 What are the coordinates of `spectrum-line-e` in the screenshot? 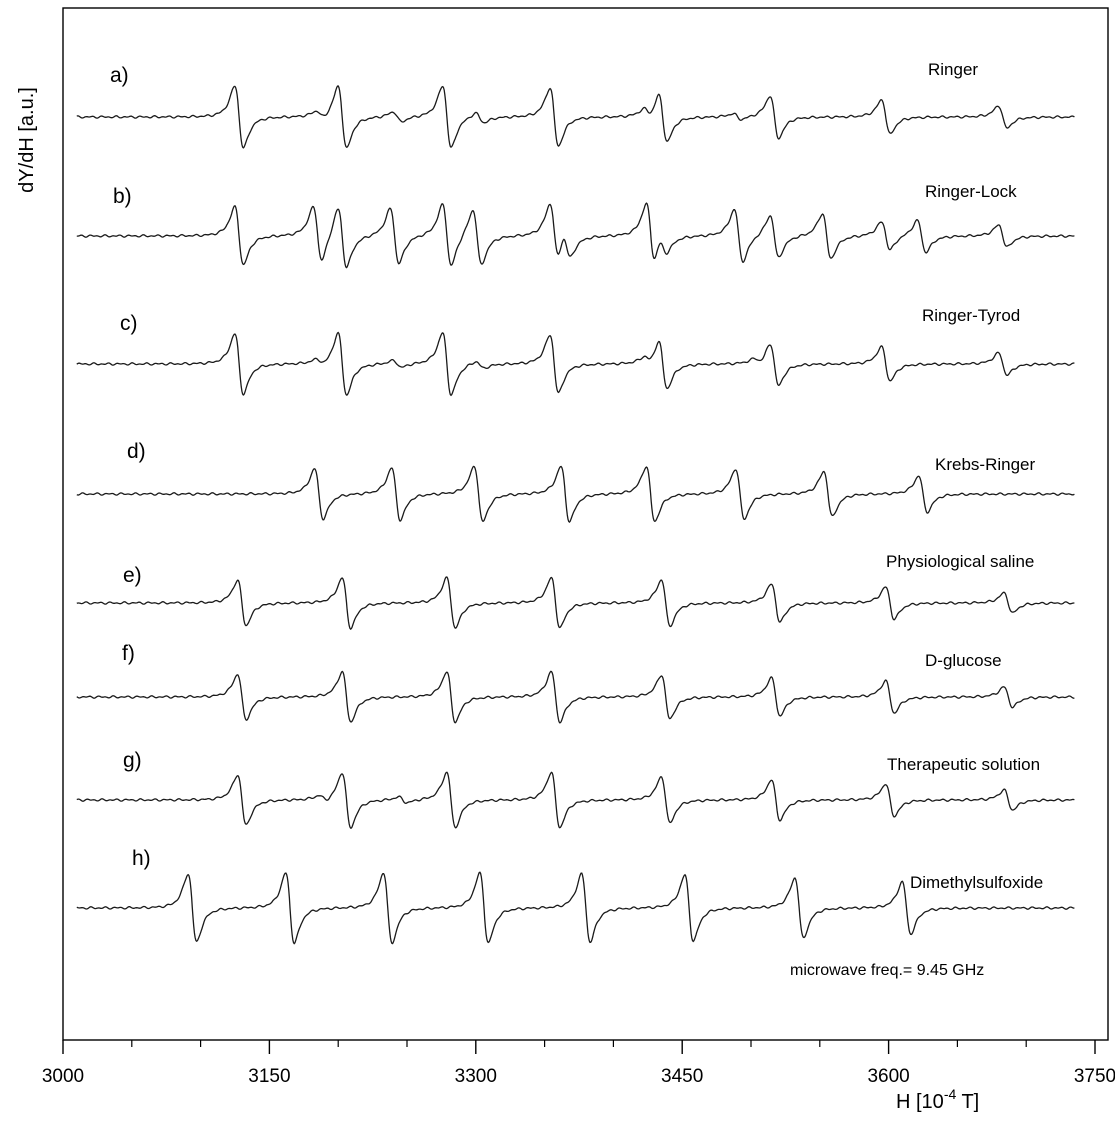 It's located at (575, 603).